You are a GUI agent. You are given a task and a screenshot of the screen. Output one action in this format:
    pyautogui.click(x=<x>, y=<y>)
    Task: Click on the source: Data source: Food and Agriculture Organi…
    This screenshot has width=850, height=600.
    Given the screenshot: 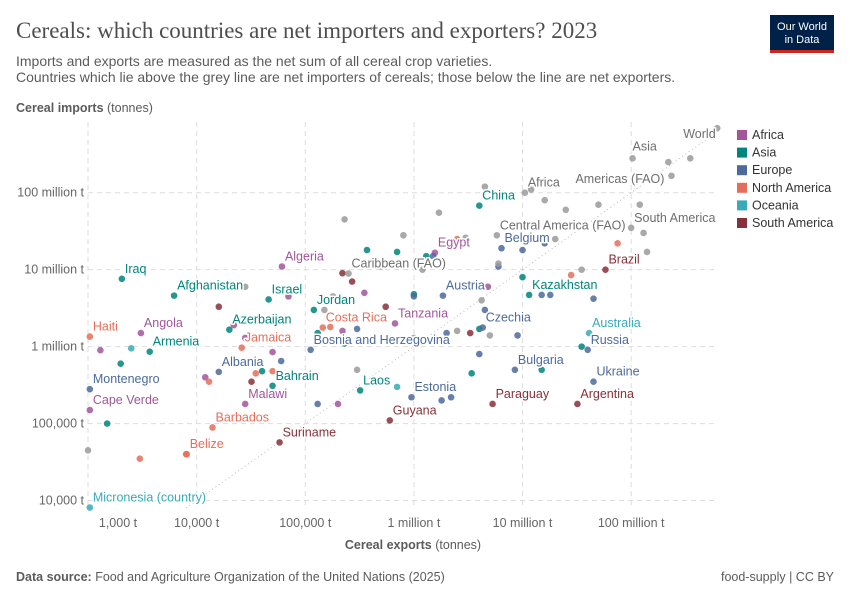 What is the action you would take?
    pyautogui.click(x=230, y=577)
    